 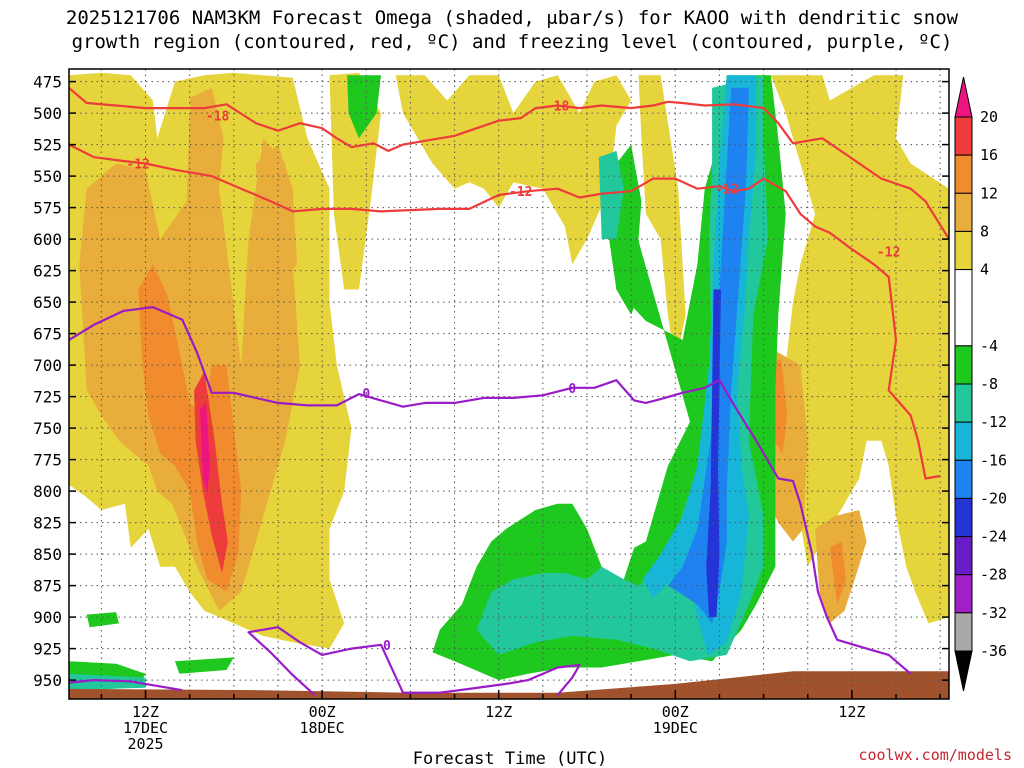 I want to click on omega-region-upper-band-orange, so click(x=206, y=138).